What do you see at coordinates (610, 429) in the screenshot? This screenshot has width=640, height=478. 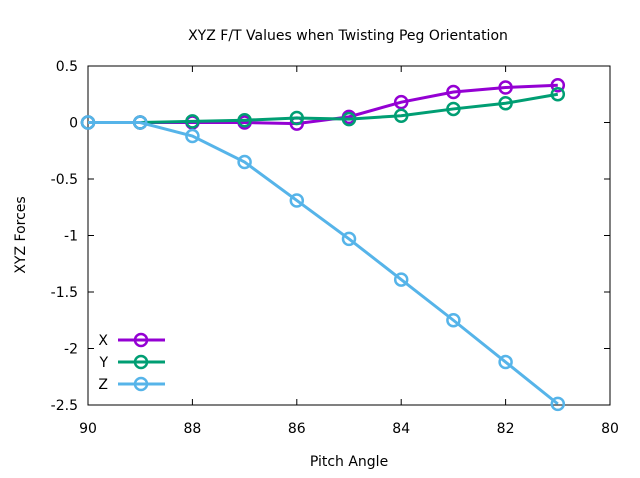 I see `x-tick-label: 80` at bounding box center [610, 429].